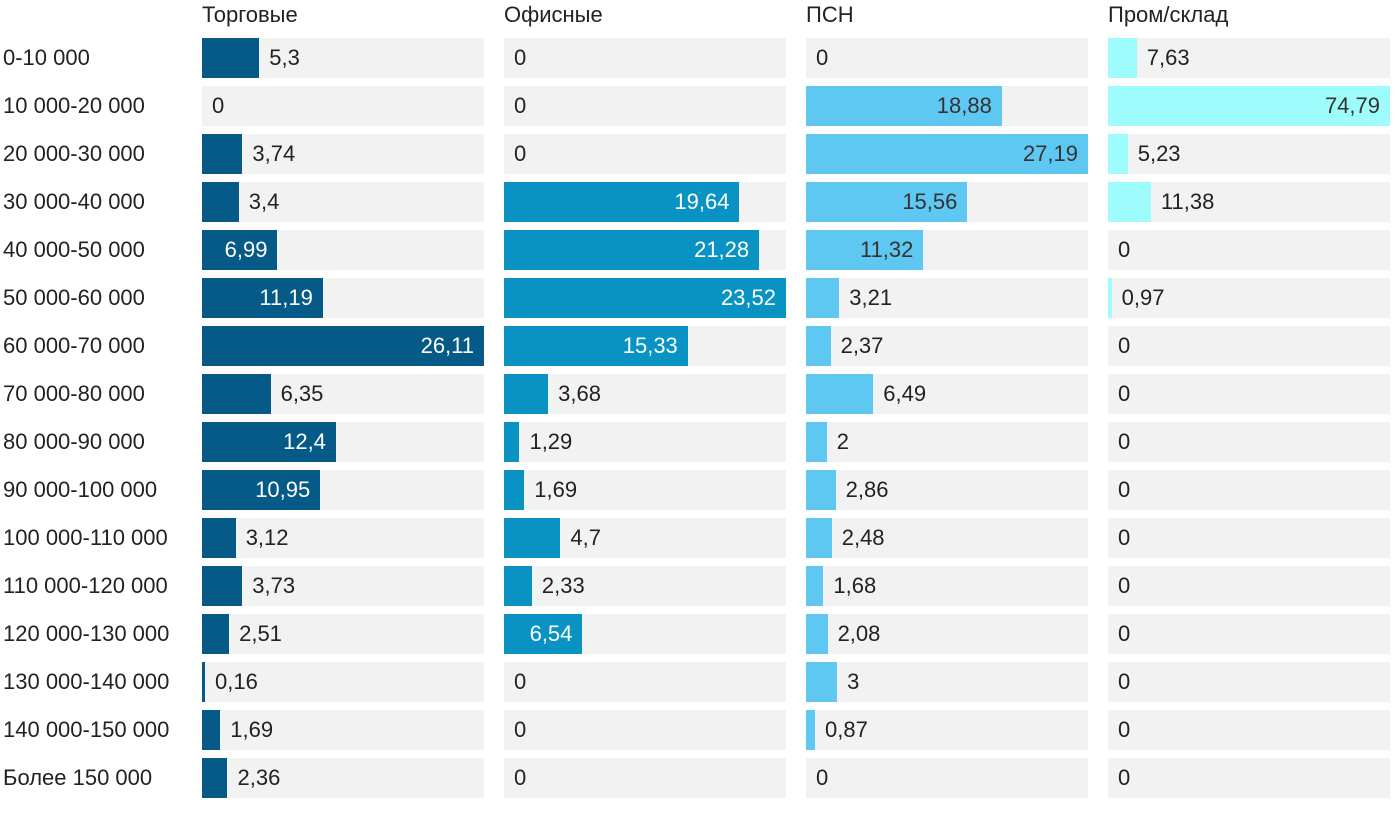 This screenshot has width=1400, height=814. Describe the element at coordinates (964, 105) in the screenshot. I see `data-label: 18,88` at that location.